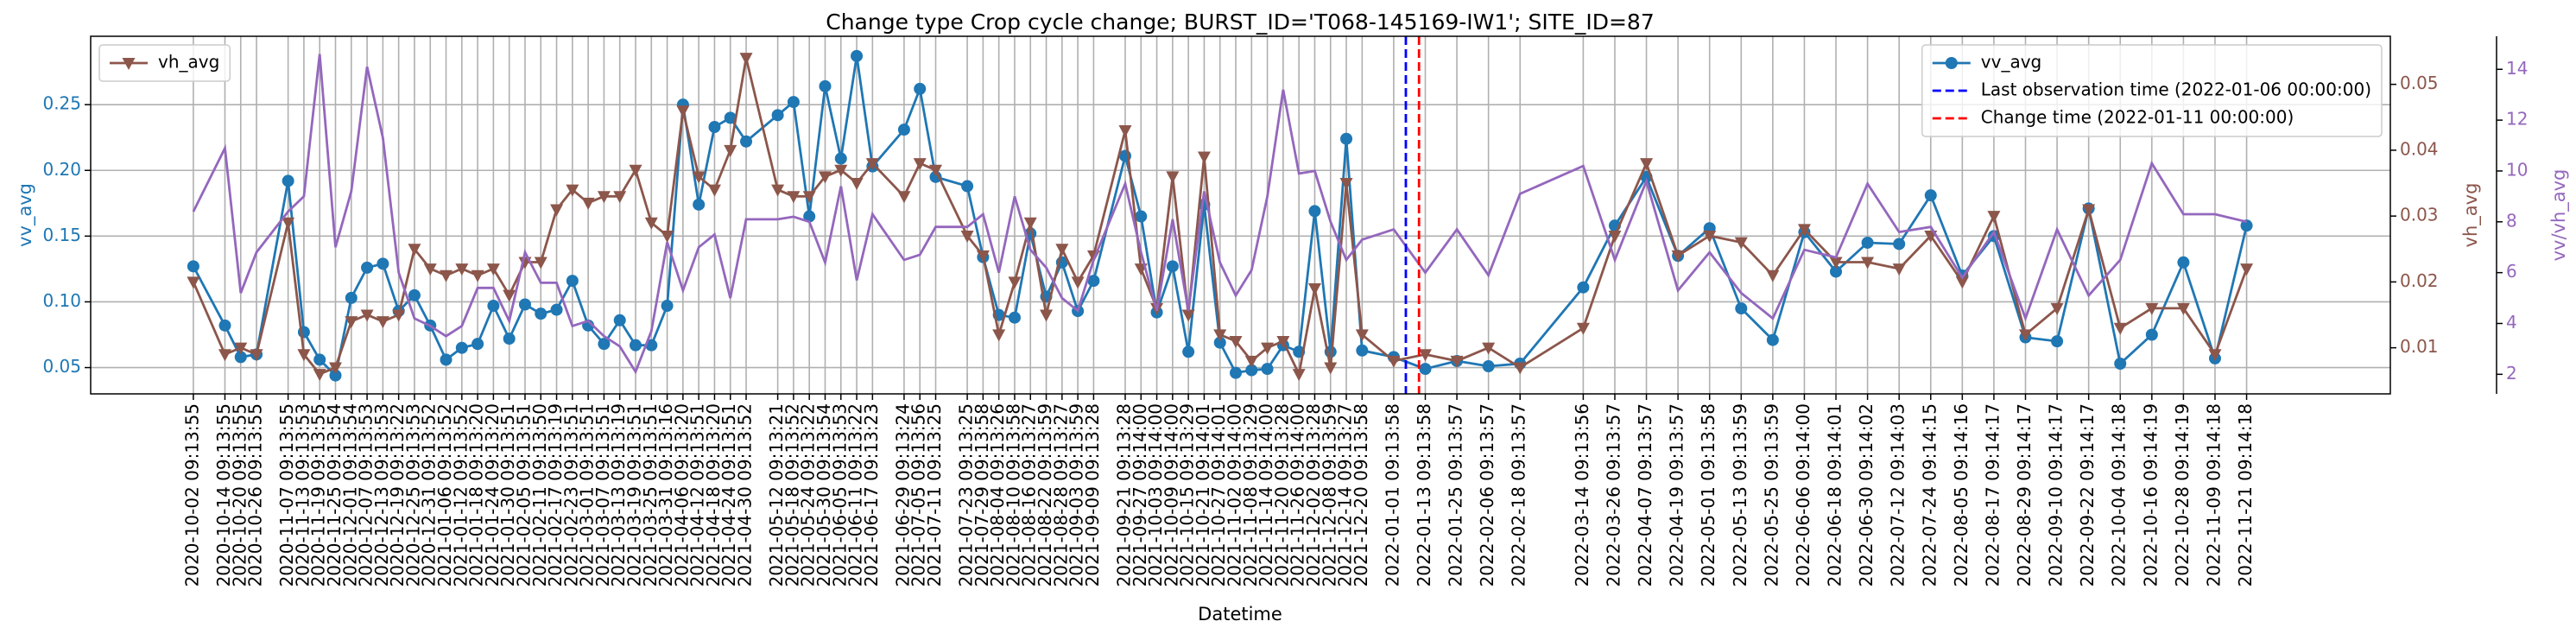  I want to click on x-tick-label: 2021-09-03 09:13:59, so click(1076, 494).